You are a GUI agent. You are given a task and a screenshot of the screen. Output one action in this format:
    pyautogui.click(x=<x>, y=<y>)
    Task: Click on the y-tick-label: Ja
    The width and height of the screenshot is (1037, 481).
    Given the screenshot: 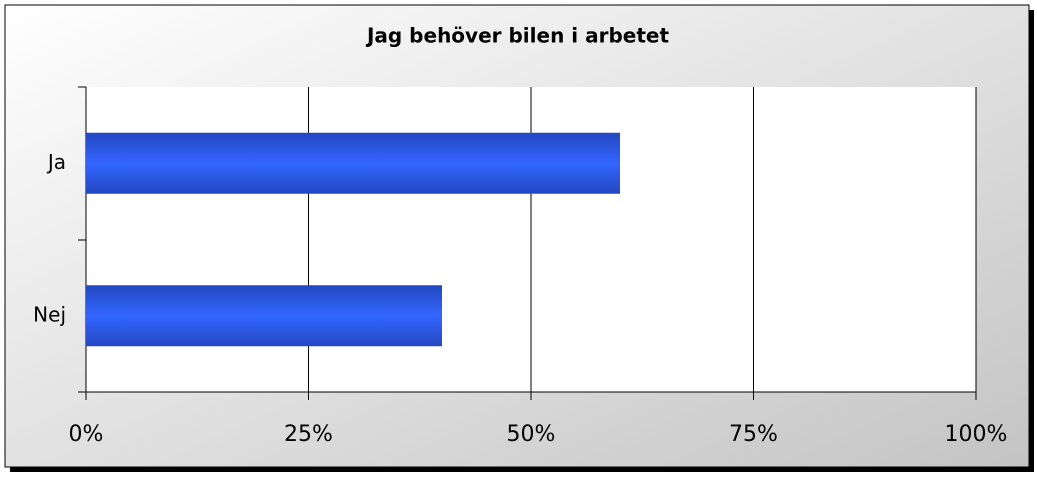 What is the action you would take?
    pyautogui.click(x=56, y=162)
    